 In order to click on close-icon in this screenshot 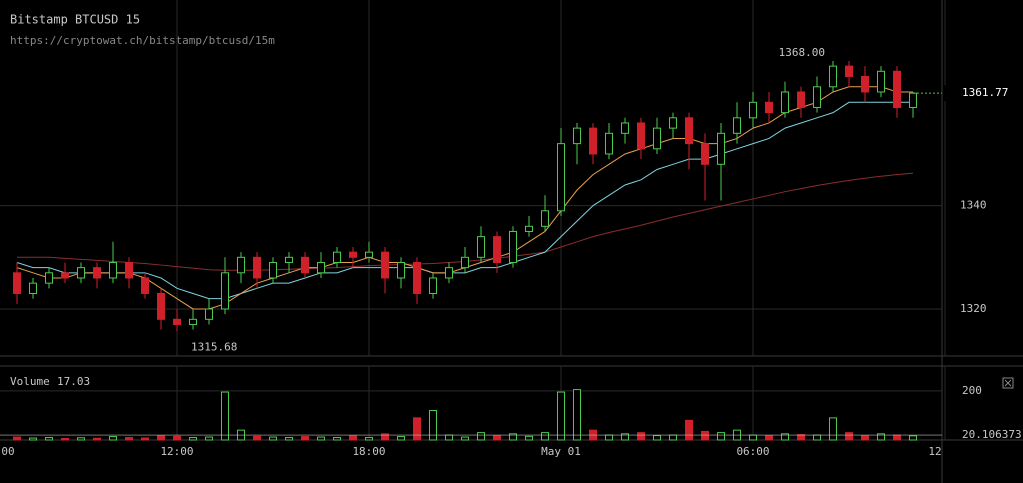, I will do `click(1008, 383)`.